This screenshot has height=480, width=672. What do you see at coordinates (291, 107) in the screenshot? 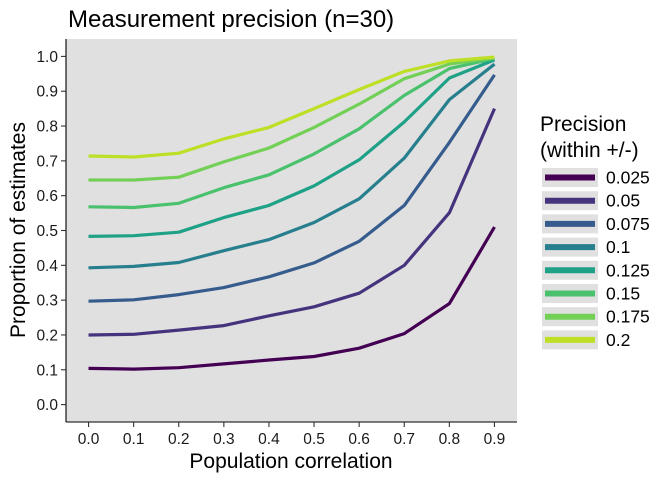
I see `series-line-0.2` at bounding box center [291, 107].